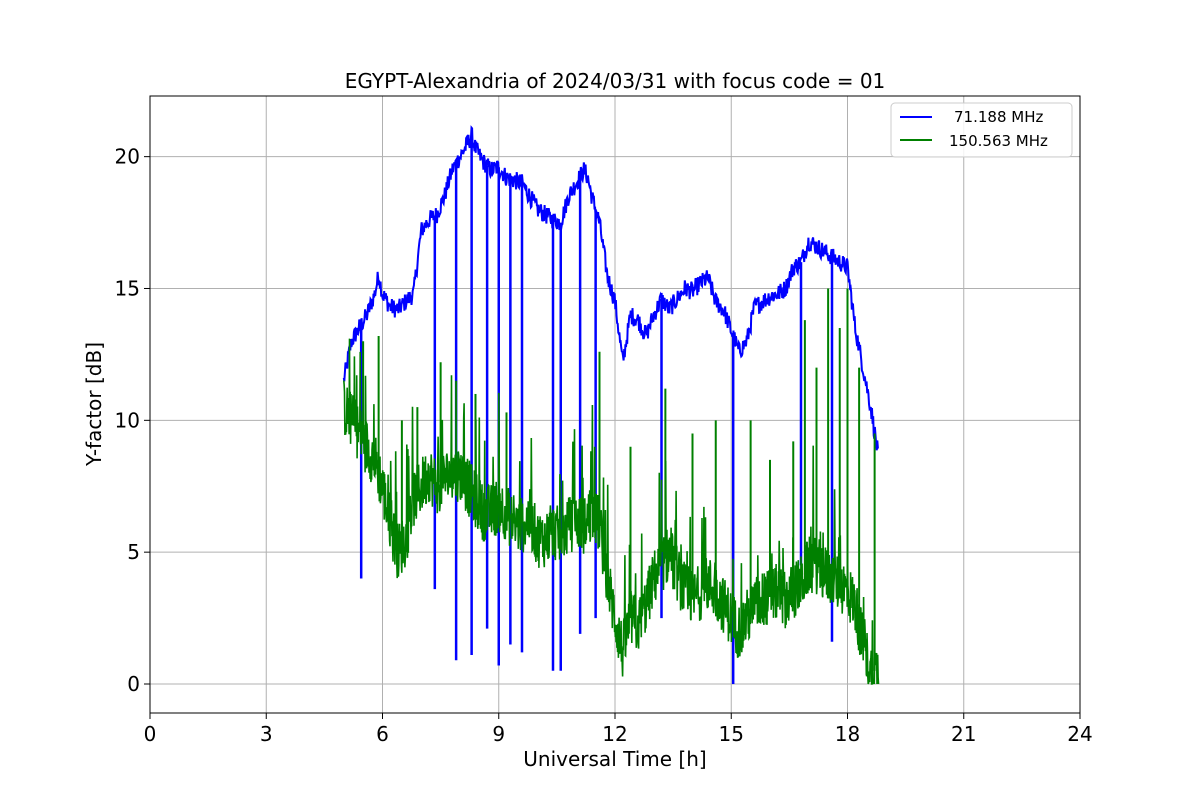  I want to click on x-axis-label: Universal Time [h], so click(614, 759).